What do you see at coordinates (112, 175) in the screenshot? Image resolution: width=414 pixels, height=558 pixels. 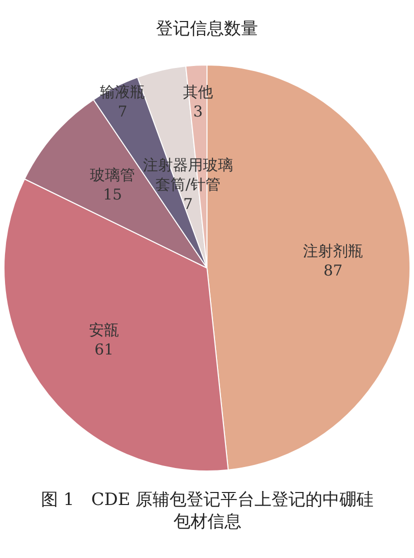 I see `slice-label: 玻璃管` at bounding box center [112, 175].